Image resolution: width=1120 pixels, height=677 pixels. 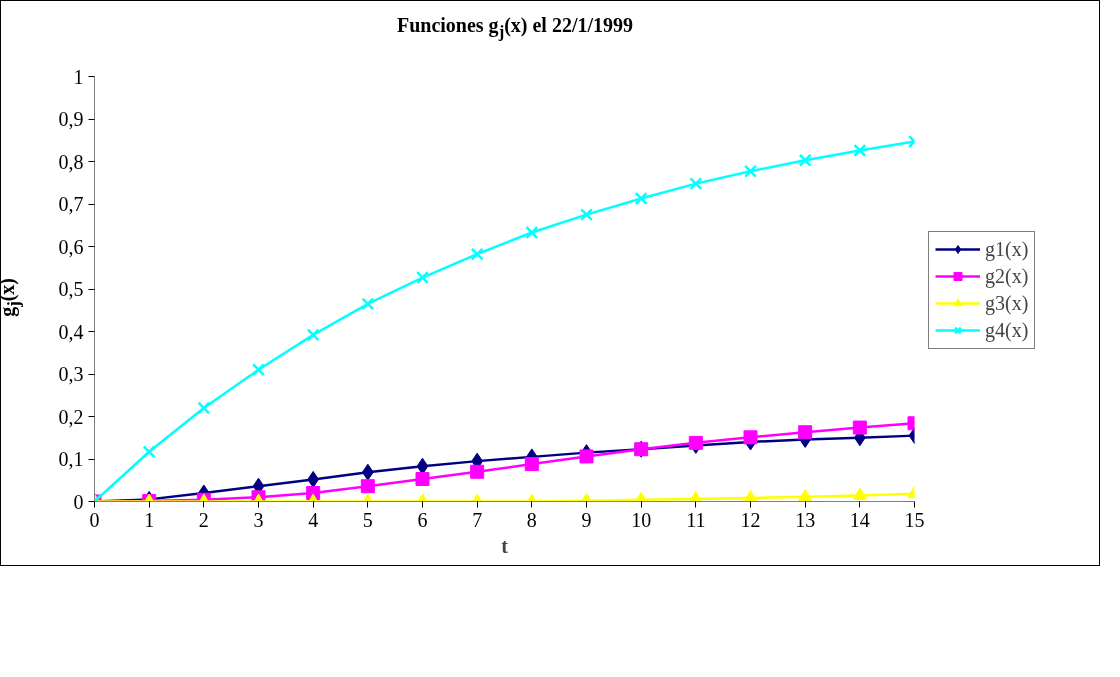 I want to click on x-tick-label: 6, so click(x=422, y=519).